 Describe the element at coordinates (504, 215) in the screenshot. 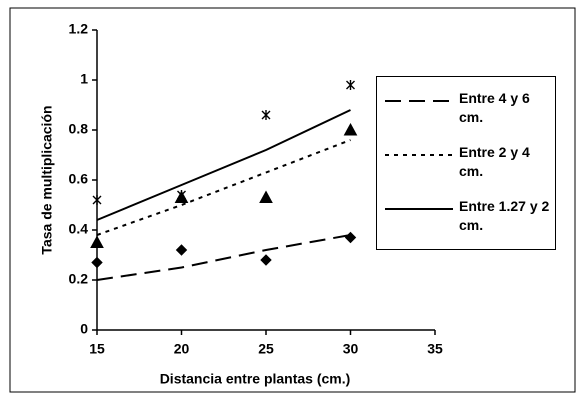

I see `legend-label: Entre 1.27 y 2 cm.` at that location.